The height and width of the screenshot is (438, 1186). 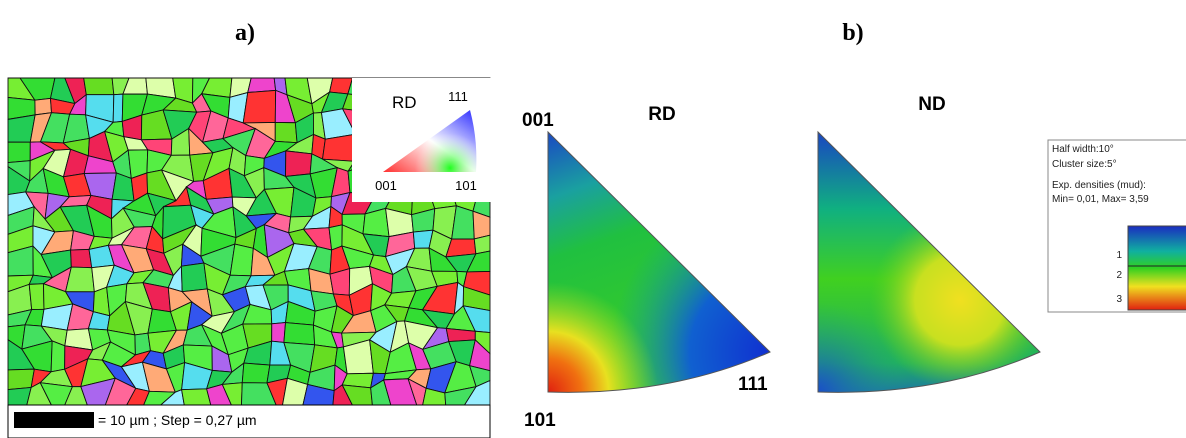 I want to click on corner-label: 111, so click(x=753, y=384).